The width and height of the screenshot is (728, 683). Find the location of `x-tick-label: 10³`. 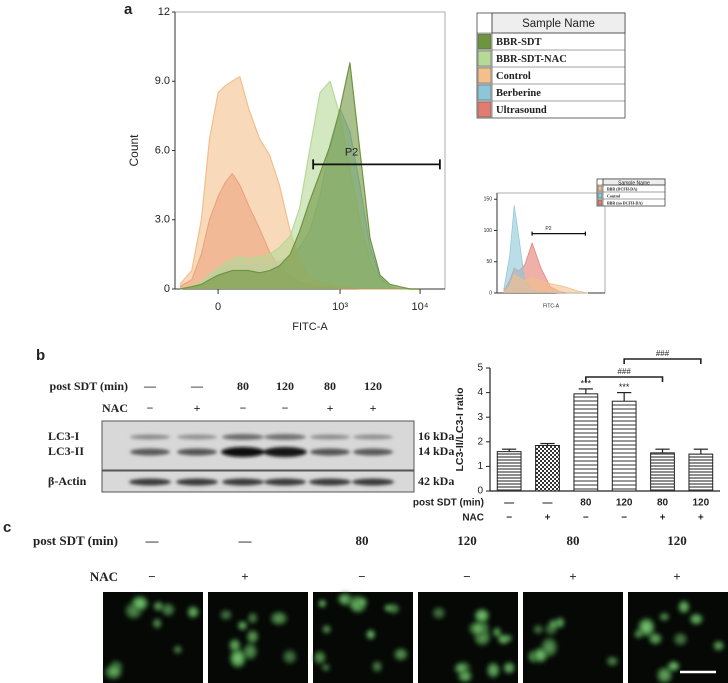

x-tick-label: 10³ is located at coordinates (340, 307).